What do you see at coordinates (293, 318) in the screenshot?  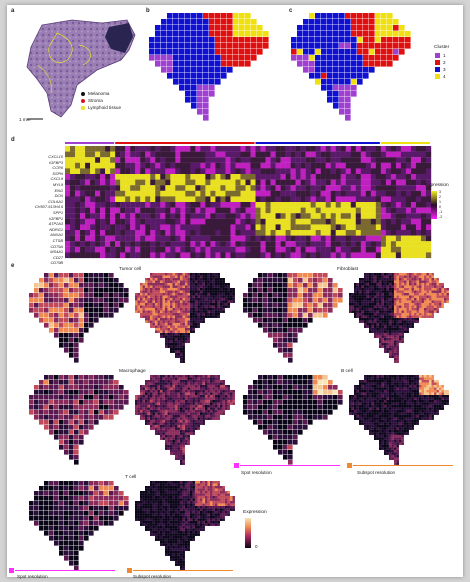 I see `fibroblast-spot-map` at bounding box center [293, 318].